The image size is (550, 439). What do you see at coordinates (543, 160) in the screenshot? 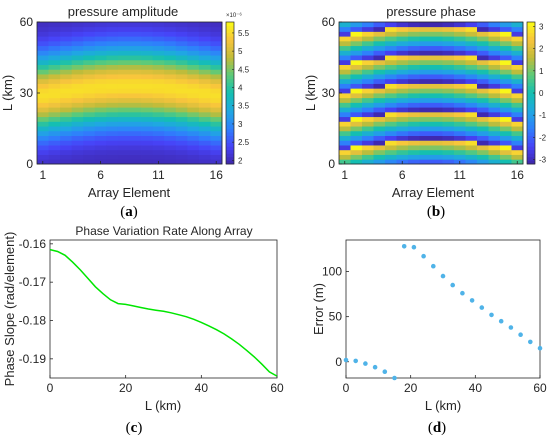
I see `b-colorbar-tick-label: -3` at bounding box center [543, 160].